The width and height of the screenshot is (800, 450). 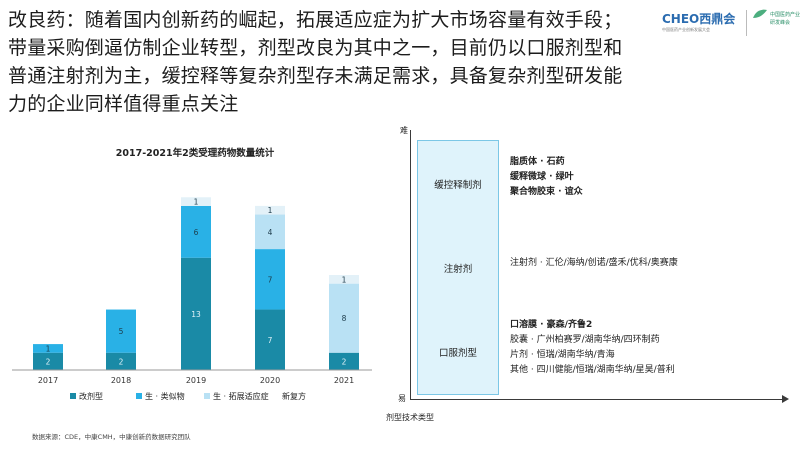 I want to click on x-tick-layer: 2017 2018 2019 2020 2021, so click(x=196, y=380).